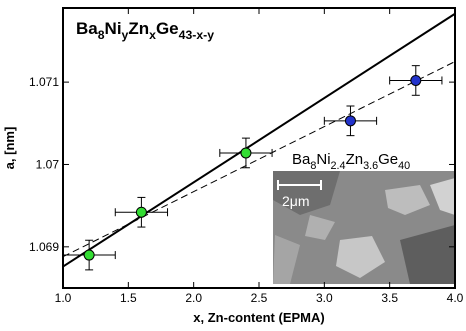 The height and width of the screenshot is (331, 466). I want to click on x-tick-label: 2.0, so click(193, 298).